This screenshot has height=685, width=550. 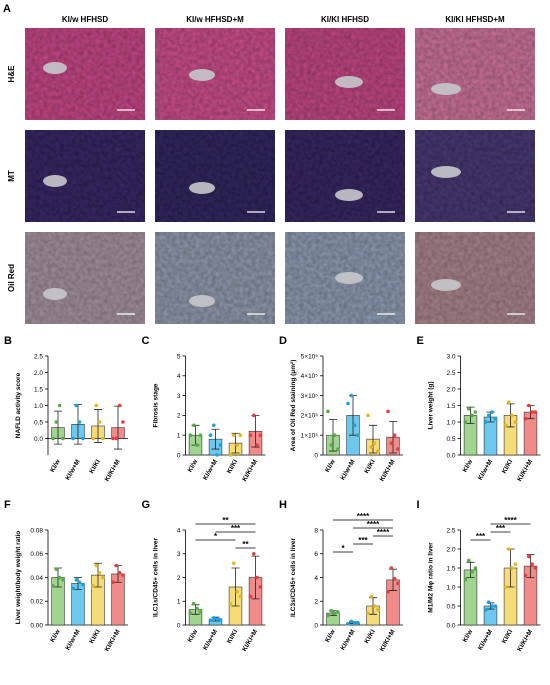 What do you see at coordinates (245, 544) in the screenshot?
I see `significance-label: **` at bounding box center [245, 544].